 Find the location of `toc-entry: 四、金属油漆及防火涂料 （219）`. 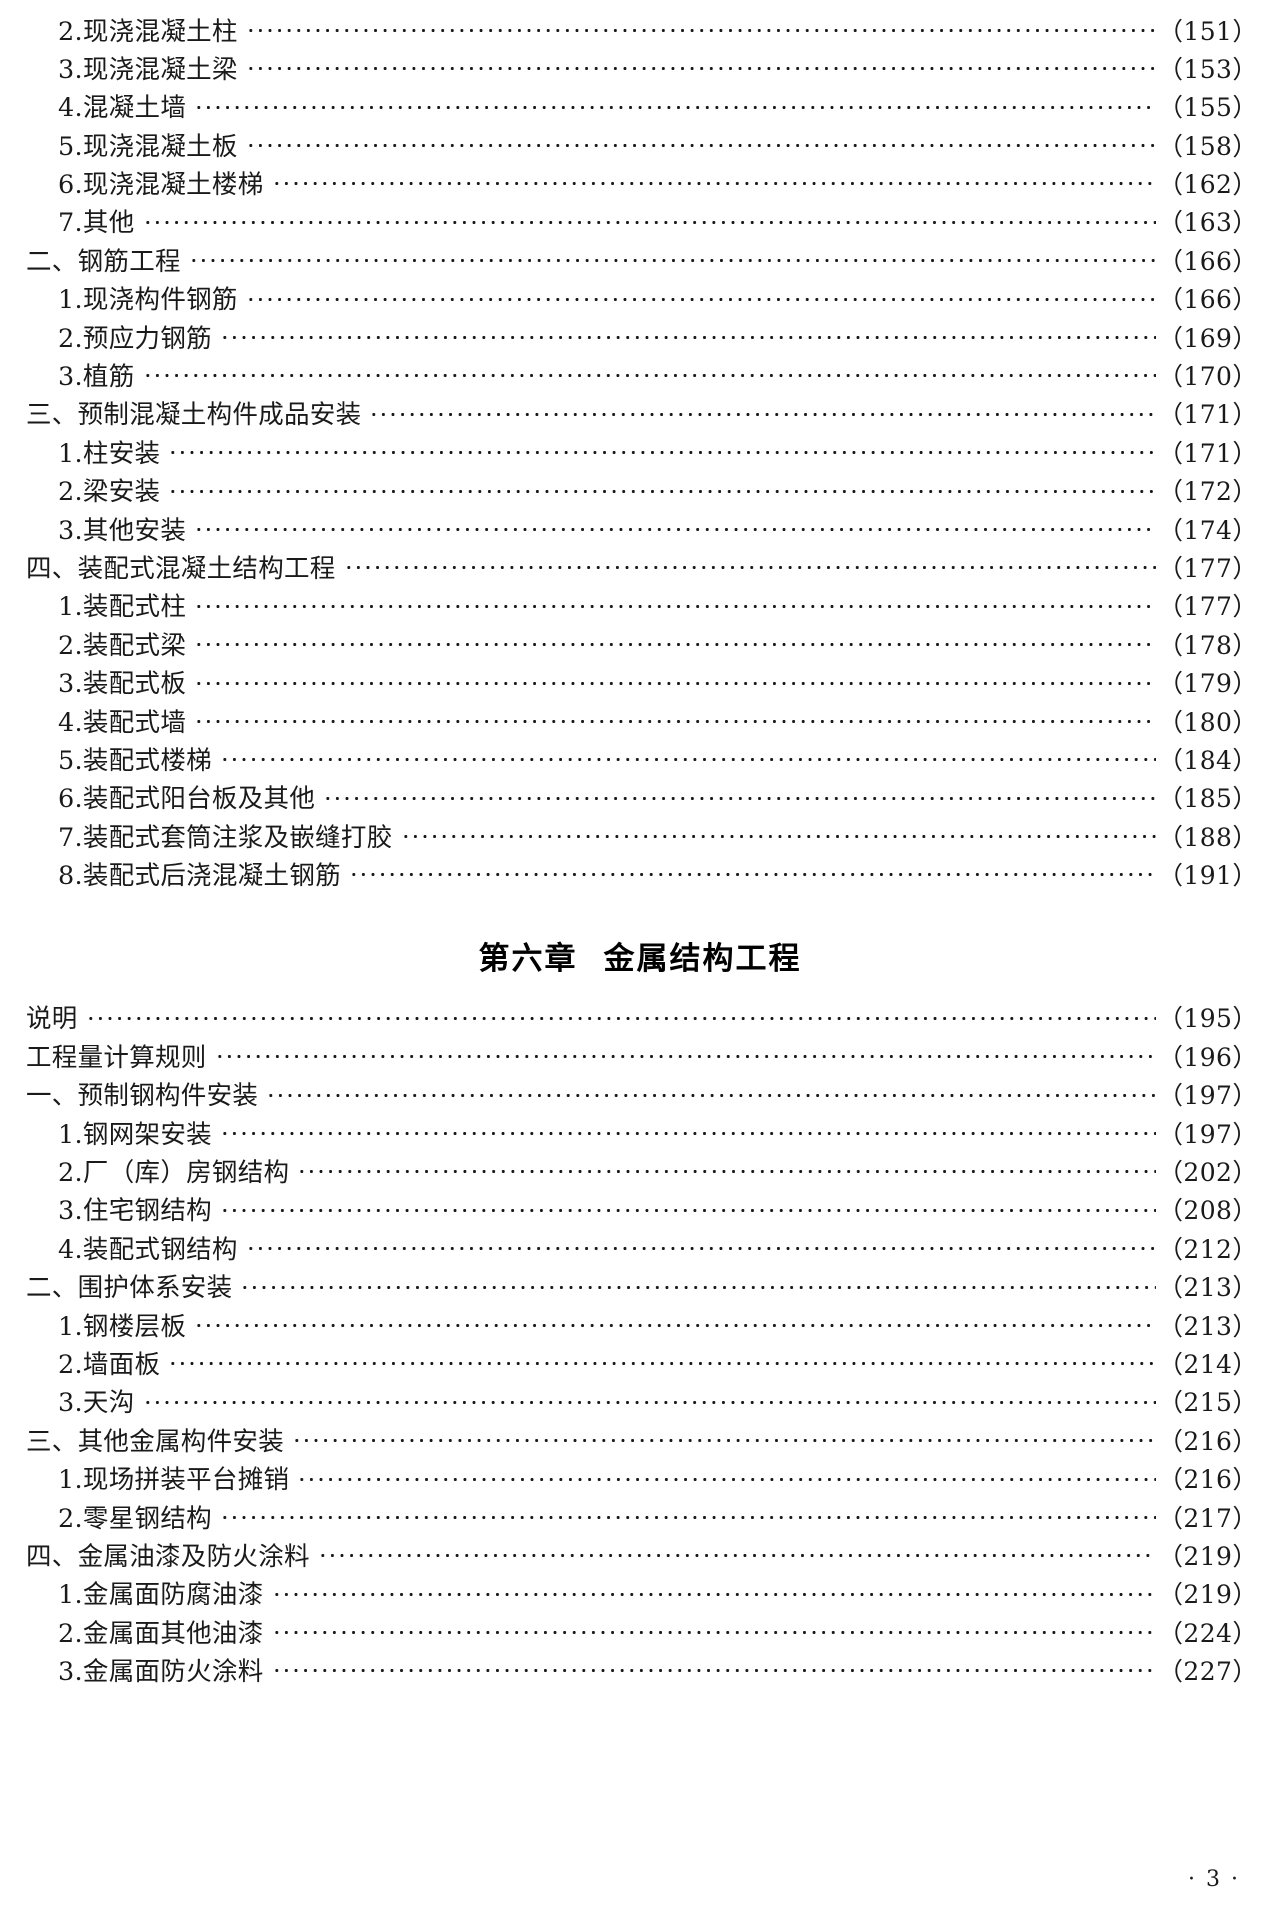

toc-entry: 四、金属油漆及防火涂料 （219） is located at coordinates (641, 1558).